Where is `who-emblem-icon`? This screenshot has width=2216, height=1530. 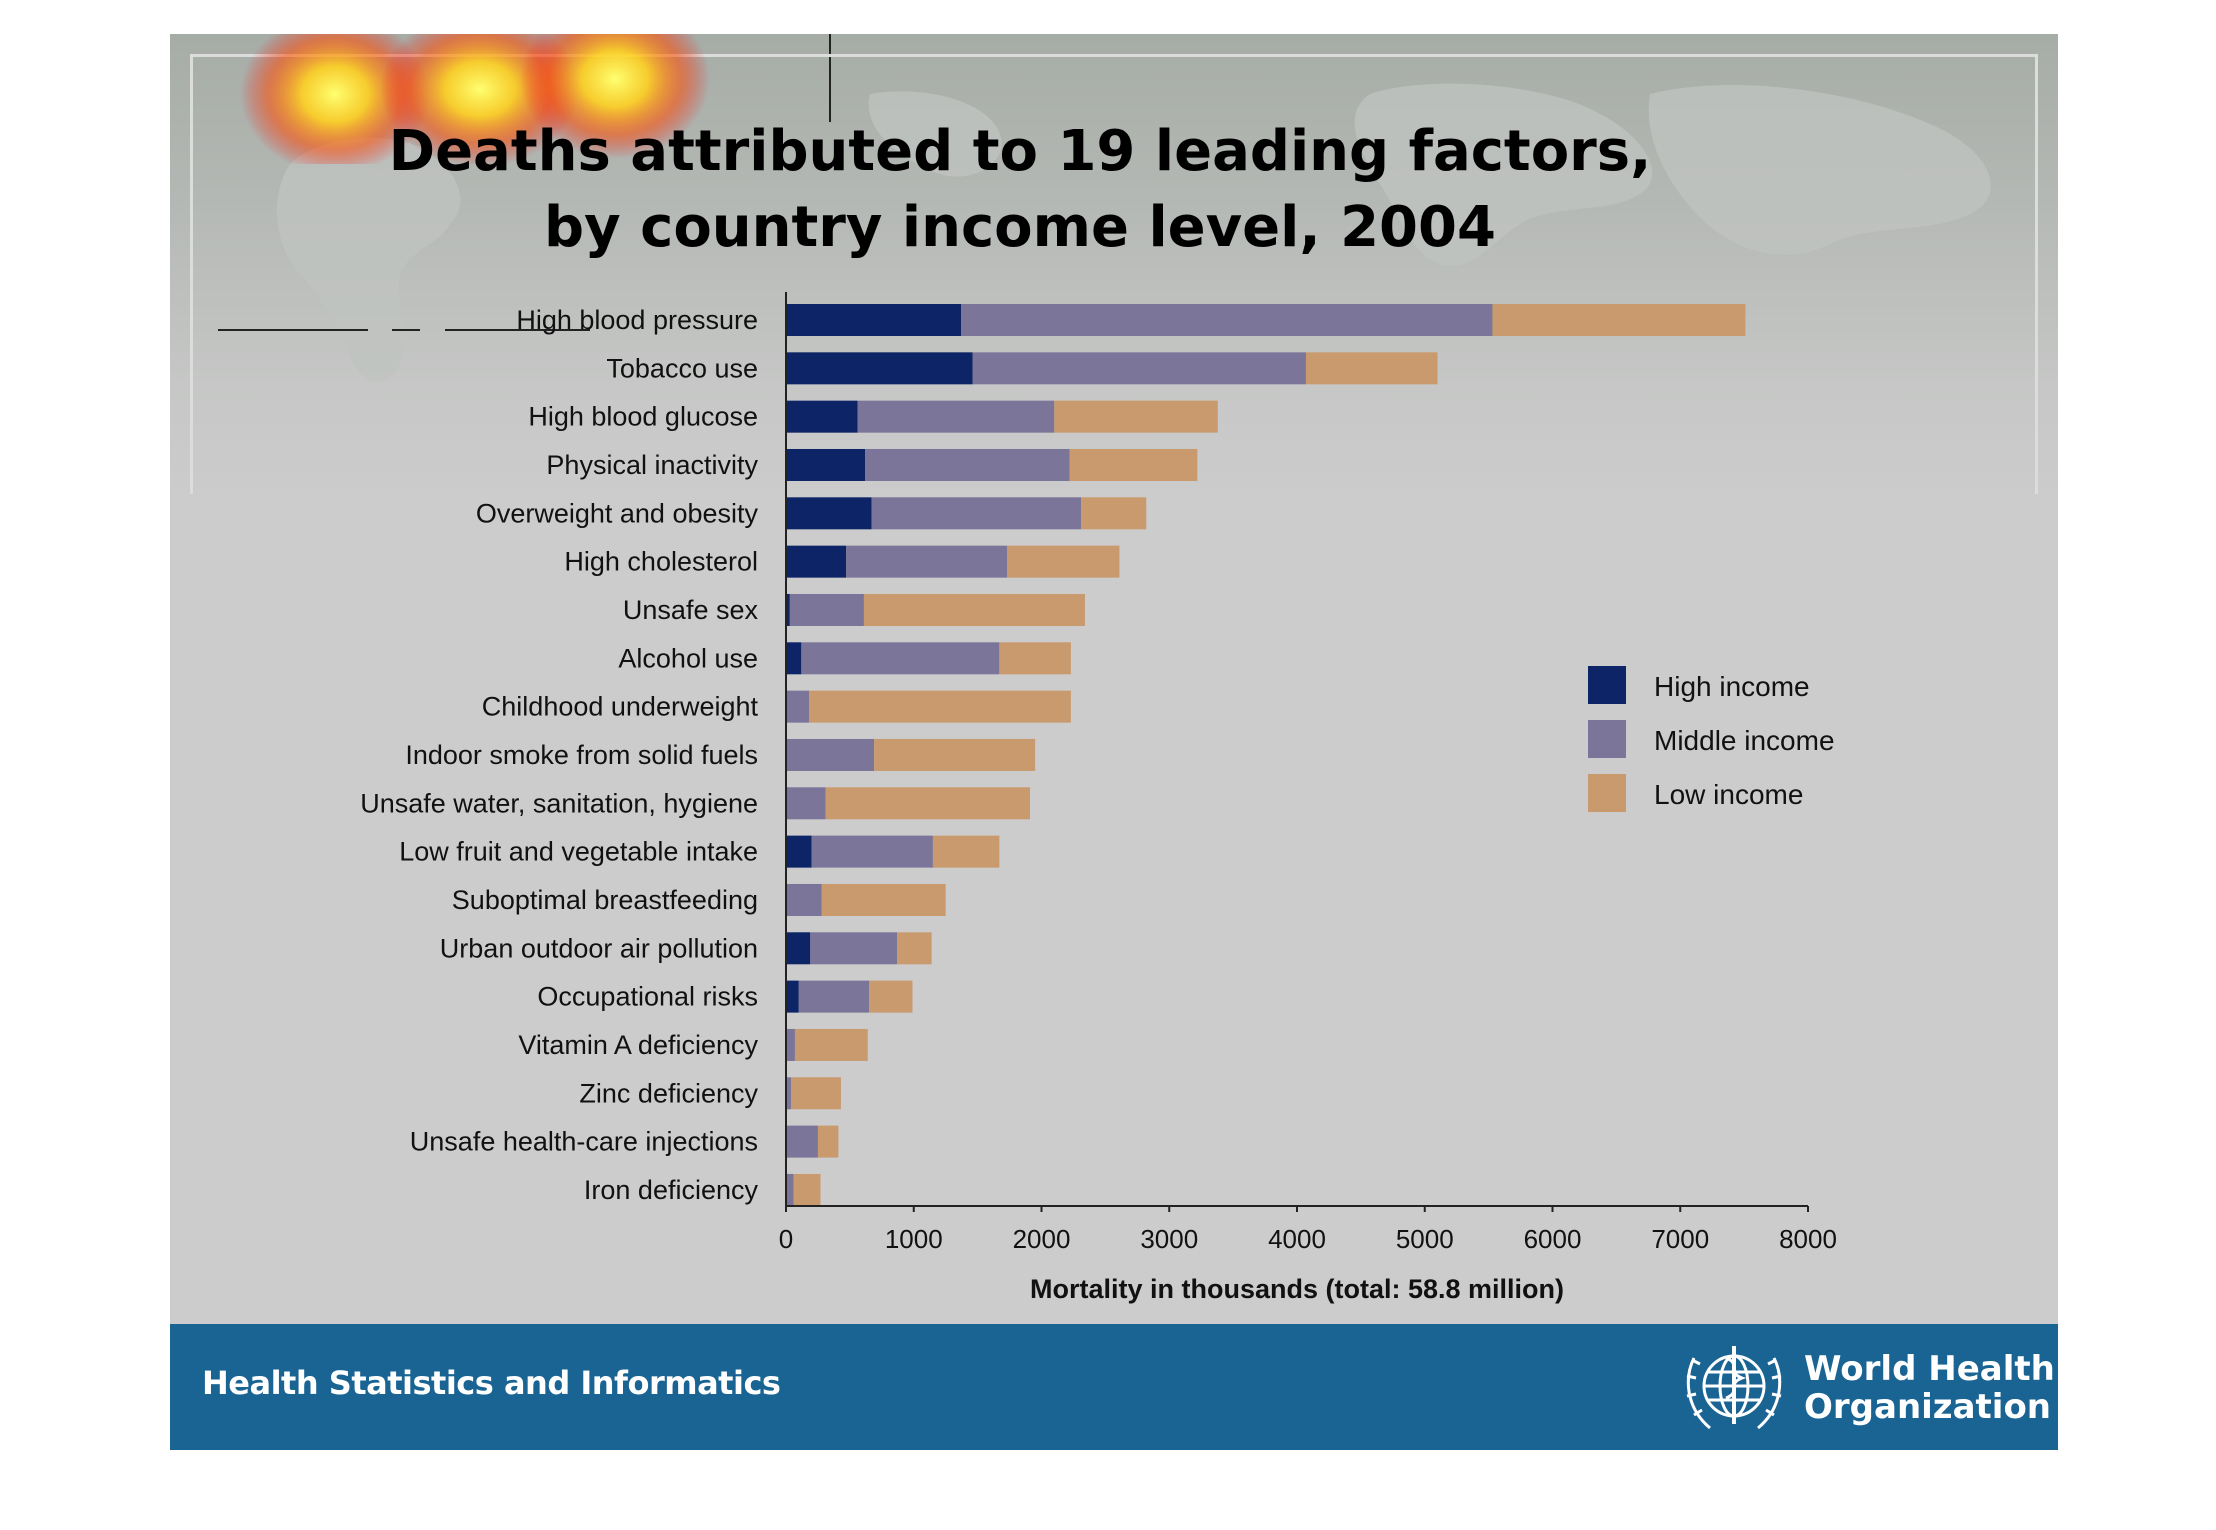
who-emblem-icon is located at coordinates (1734, 1388).